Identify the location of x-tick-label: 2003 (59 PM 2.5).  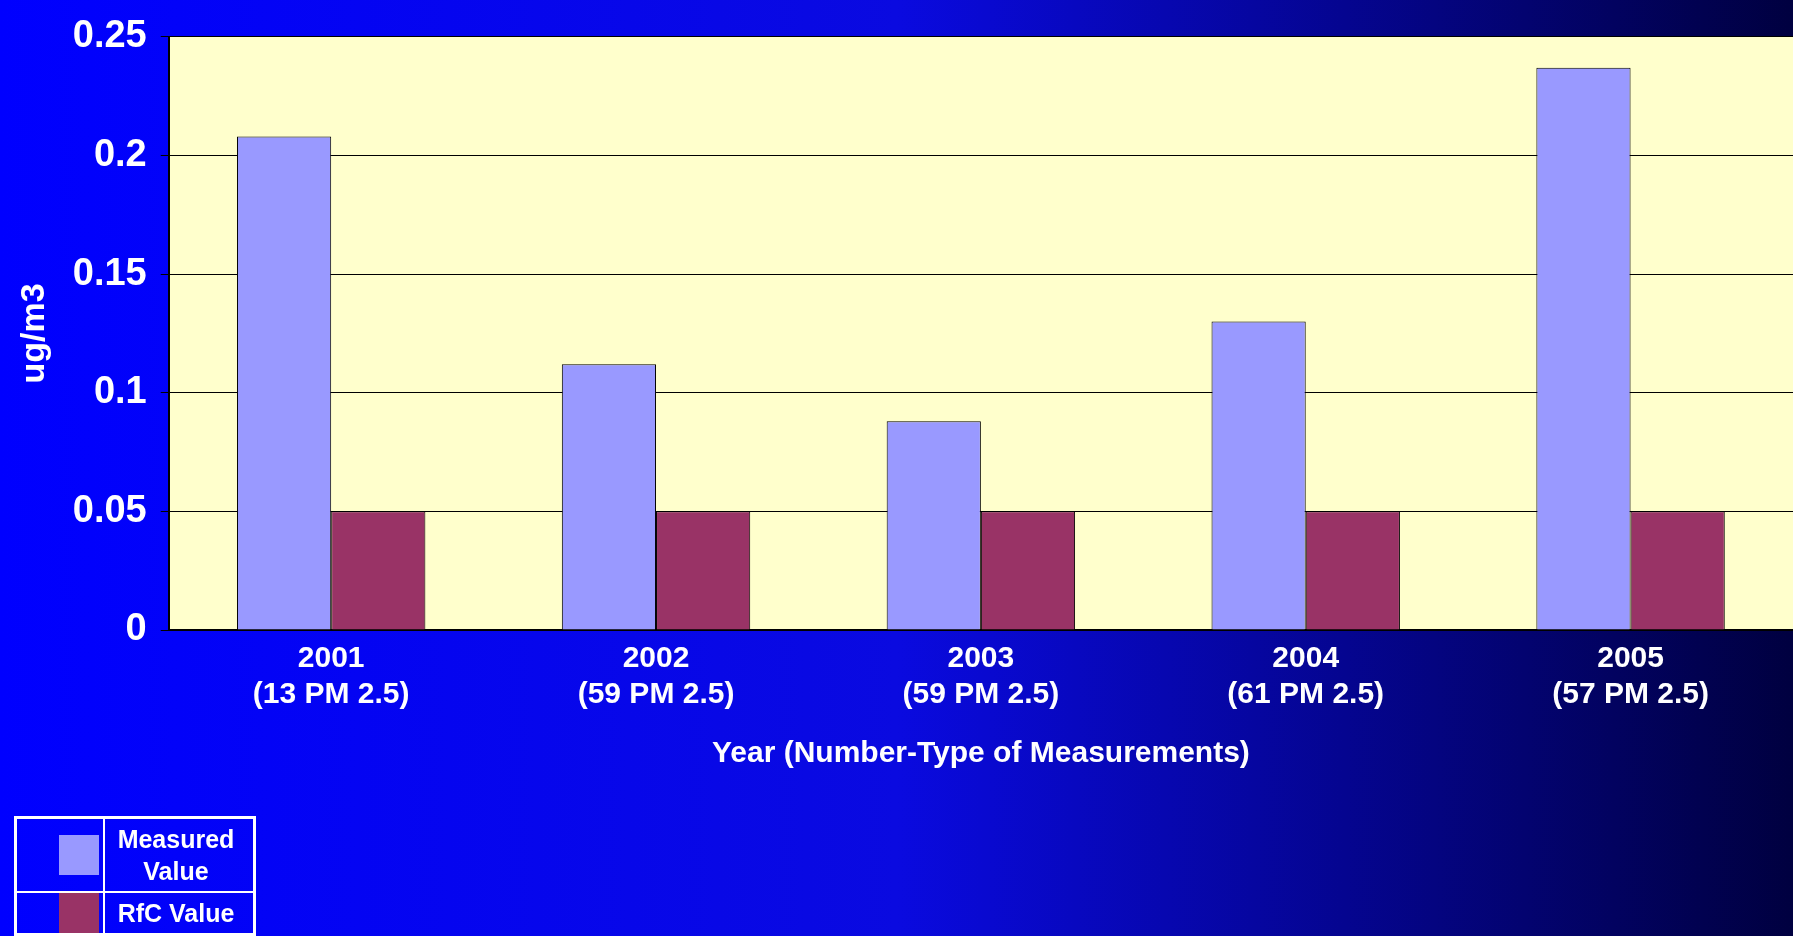
(981, 675).